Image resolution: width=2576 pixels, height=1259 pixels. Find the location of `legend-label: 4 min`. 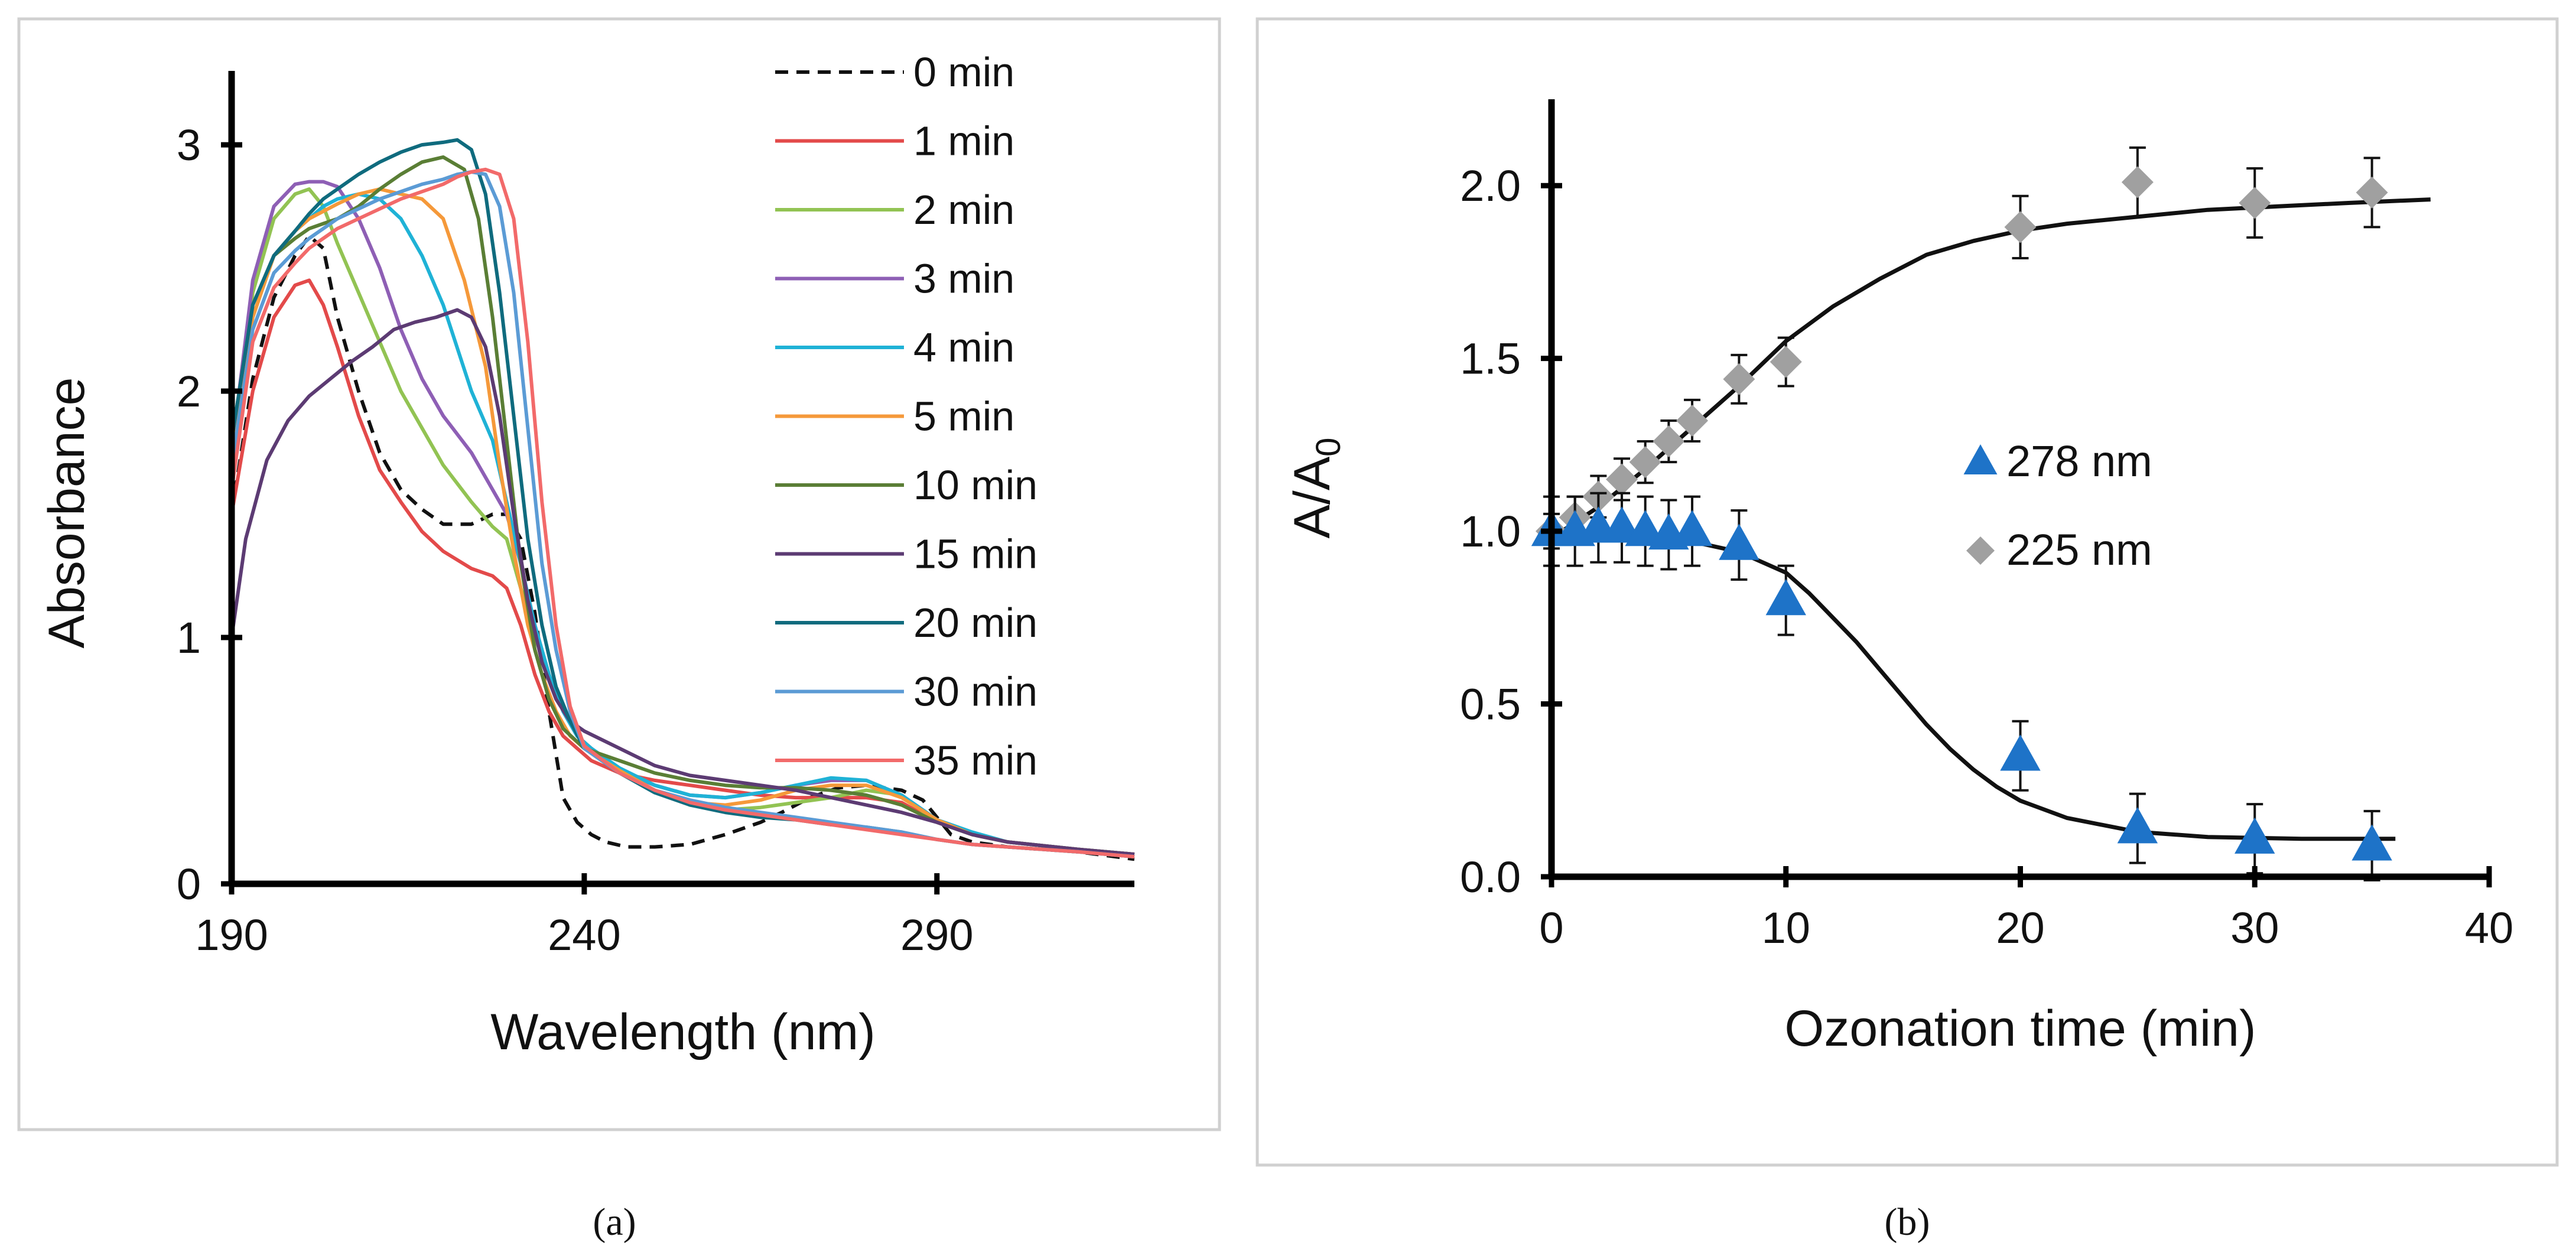

legend-label: 4 min is located at coordinates (964, 347).